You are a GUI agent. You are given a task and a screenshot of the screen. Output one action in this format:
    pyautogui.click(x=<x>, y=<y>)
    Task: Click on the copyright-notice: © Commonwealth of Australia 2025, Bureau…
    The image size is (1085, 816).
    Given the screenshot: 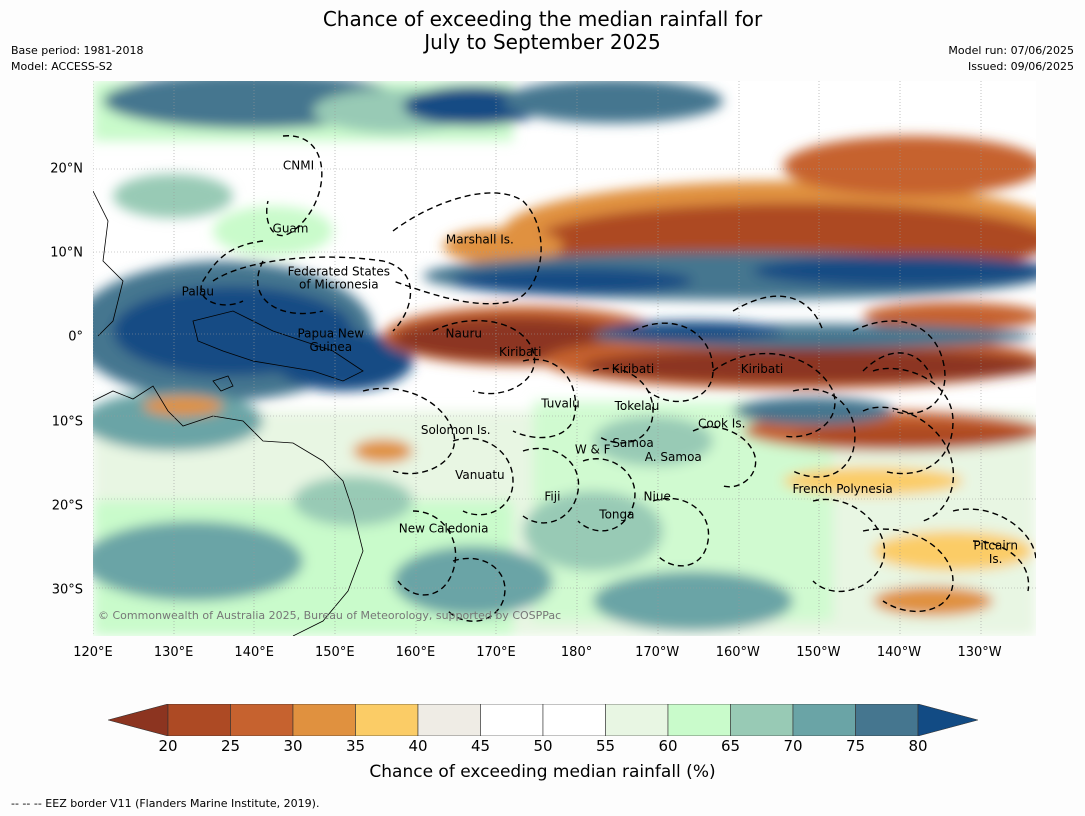 What is the action you would take?
    pyautogui.click(x=330, y=615)
    